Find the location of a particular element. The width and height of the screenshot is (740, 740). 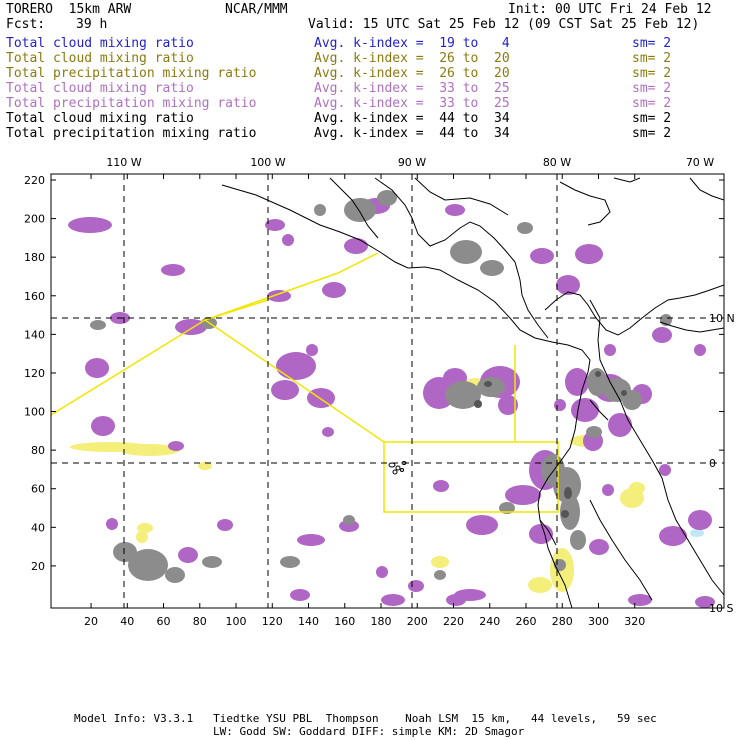

x-tick-label: 60 is located at coordinates (164, 621).